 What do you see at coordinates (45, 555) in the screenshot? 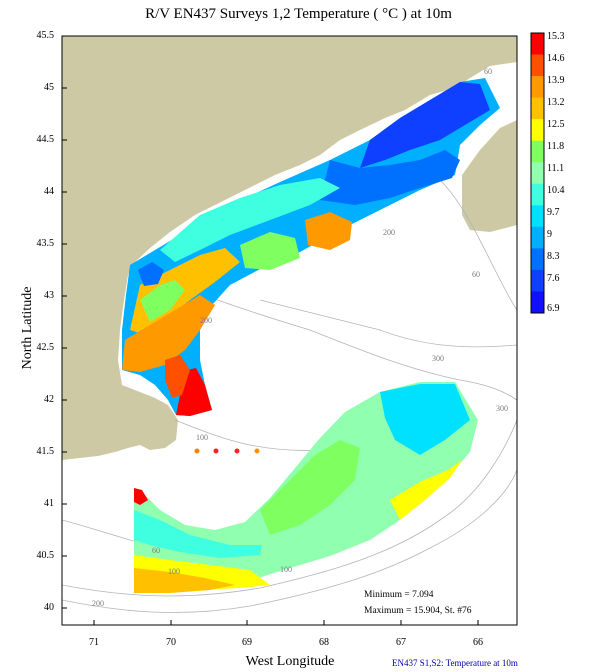
I see `lat-tick-label: 40.5` at bounding box center [45, 555].